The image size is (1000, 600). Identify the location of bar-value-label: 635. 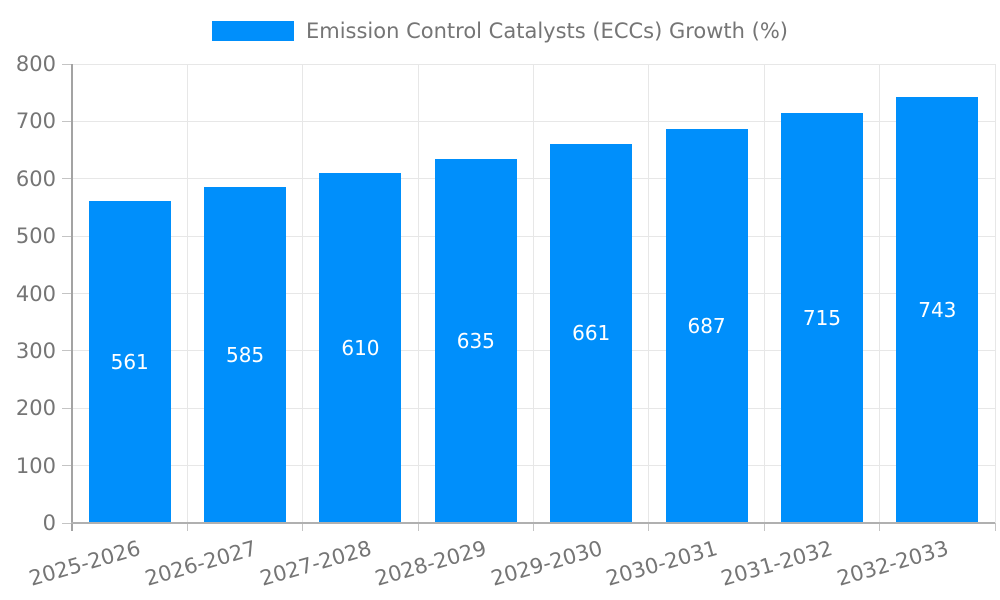
(475, 340).